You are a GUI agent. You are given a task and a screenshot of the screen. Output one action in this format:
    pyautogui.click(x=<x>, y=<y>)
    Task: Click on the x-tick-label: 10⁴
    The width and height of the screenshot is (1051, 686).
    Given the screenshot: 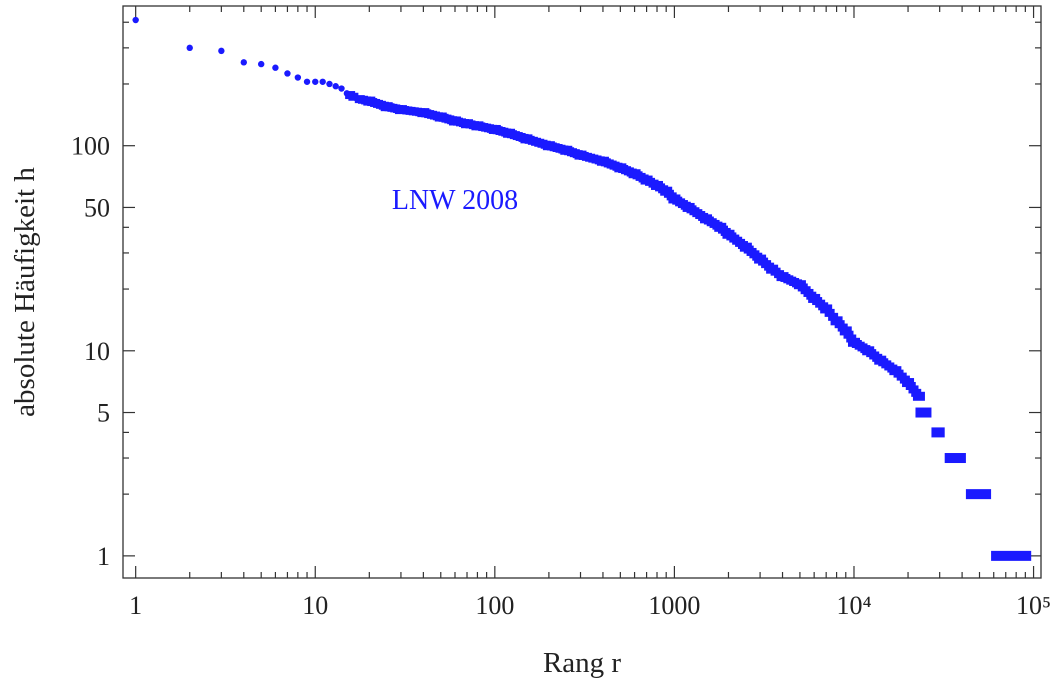 What is the action you would take?
    pyautogui.click(x=853, y=605)
    